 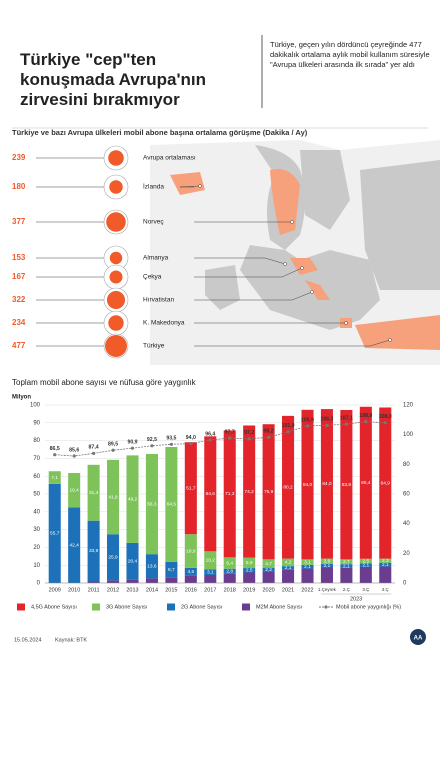 I want to click on bubble-value: 234, so click(x=19, y=322).